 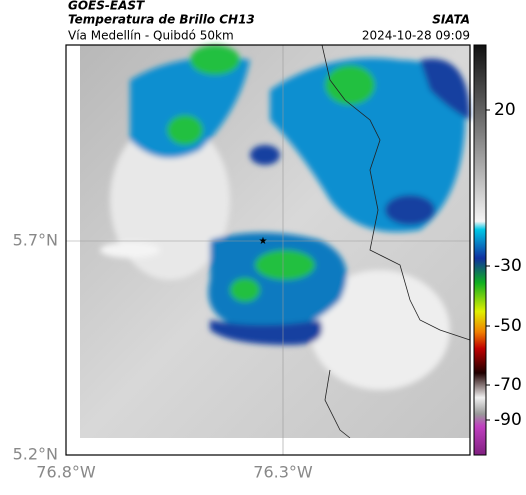 I want to click on colorbar-tick-label: -70, so click(x=508, y=385).